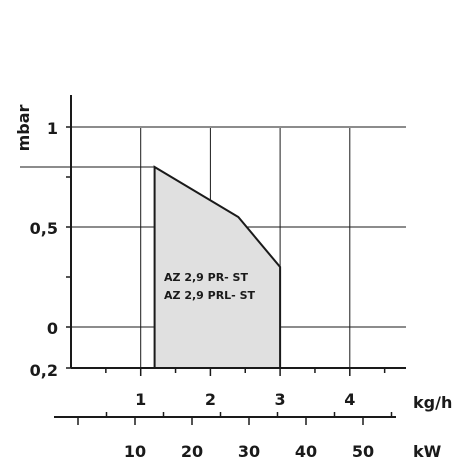 The width and height of the screenshot is (461, 459). Describe the element at coordinates (135, 450) in the screenshot. I see `x2-tick-label: 10` at that location.